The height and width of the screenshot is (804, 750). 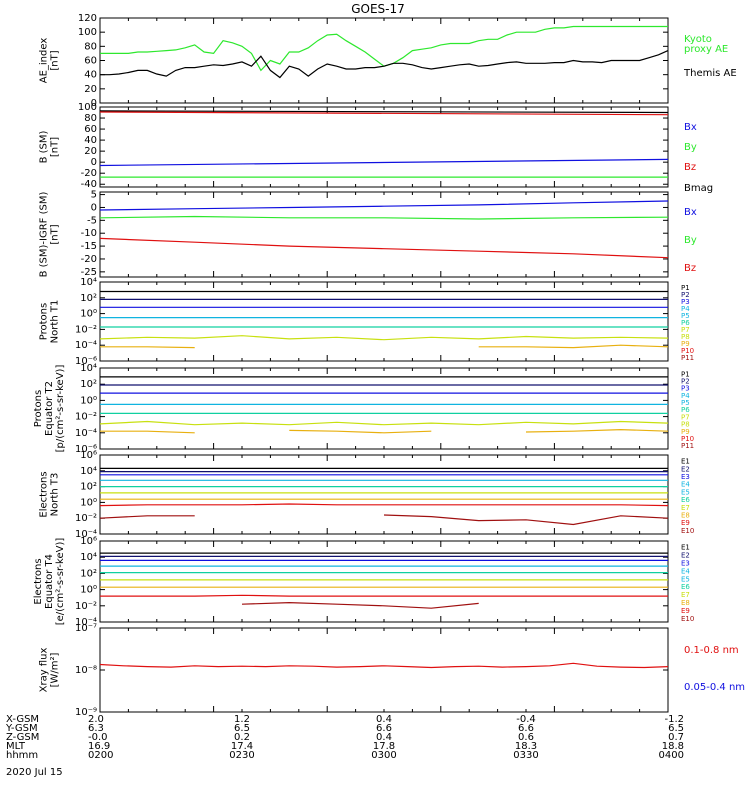 I want to click on y-axis-label: Xray flux, so click(x=44, y=670).